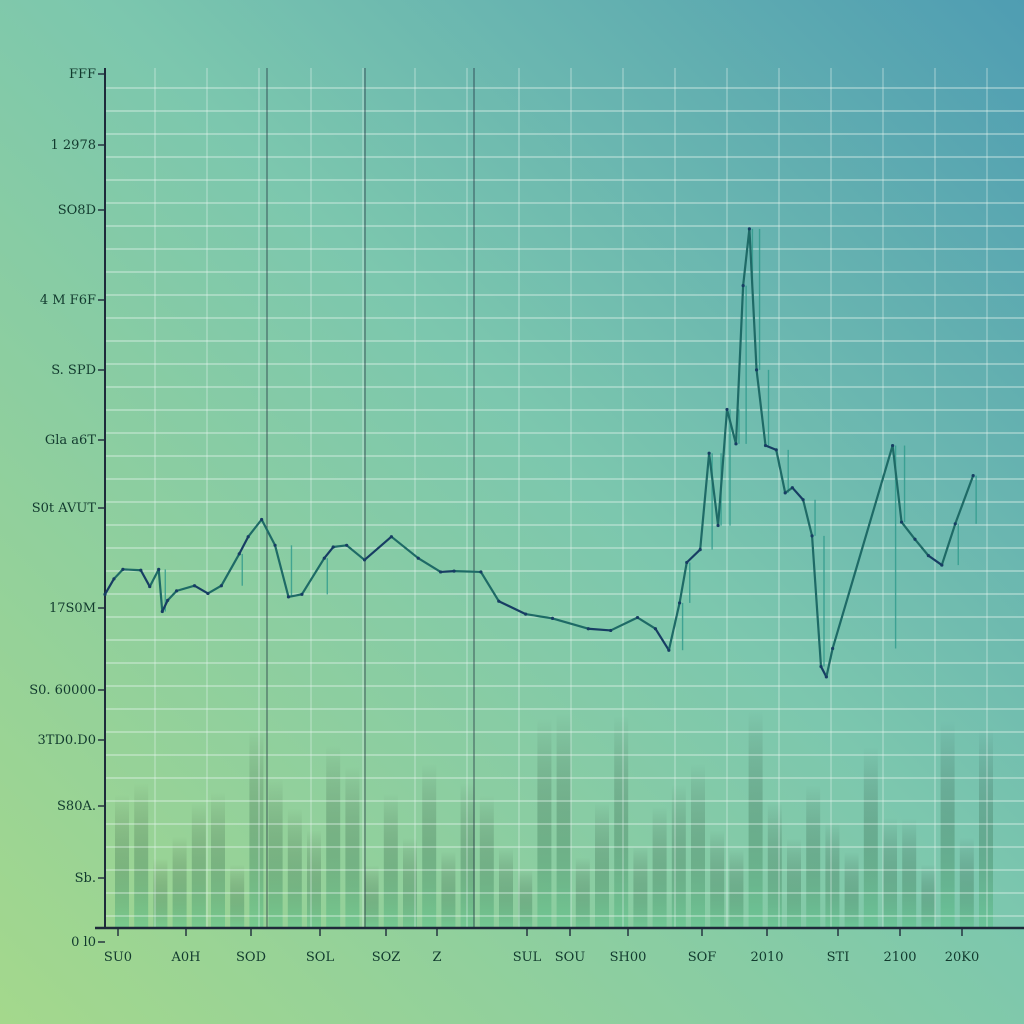  I want to click on x-tick-label: STI, so click(838, 957).